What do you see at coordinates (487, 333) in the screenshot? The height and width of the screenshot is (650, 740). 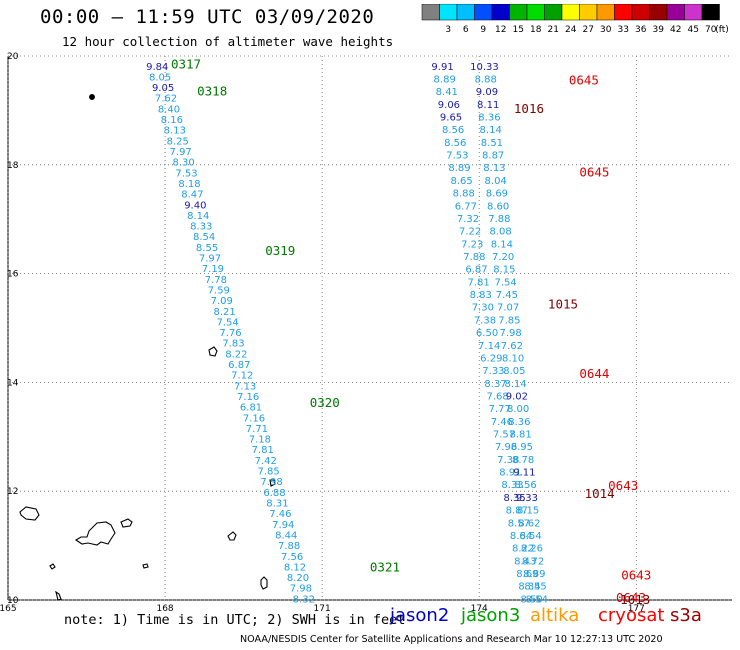 I see `wave-height-value: 6.50` at bounding box center [487, 333].